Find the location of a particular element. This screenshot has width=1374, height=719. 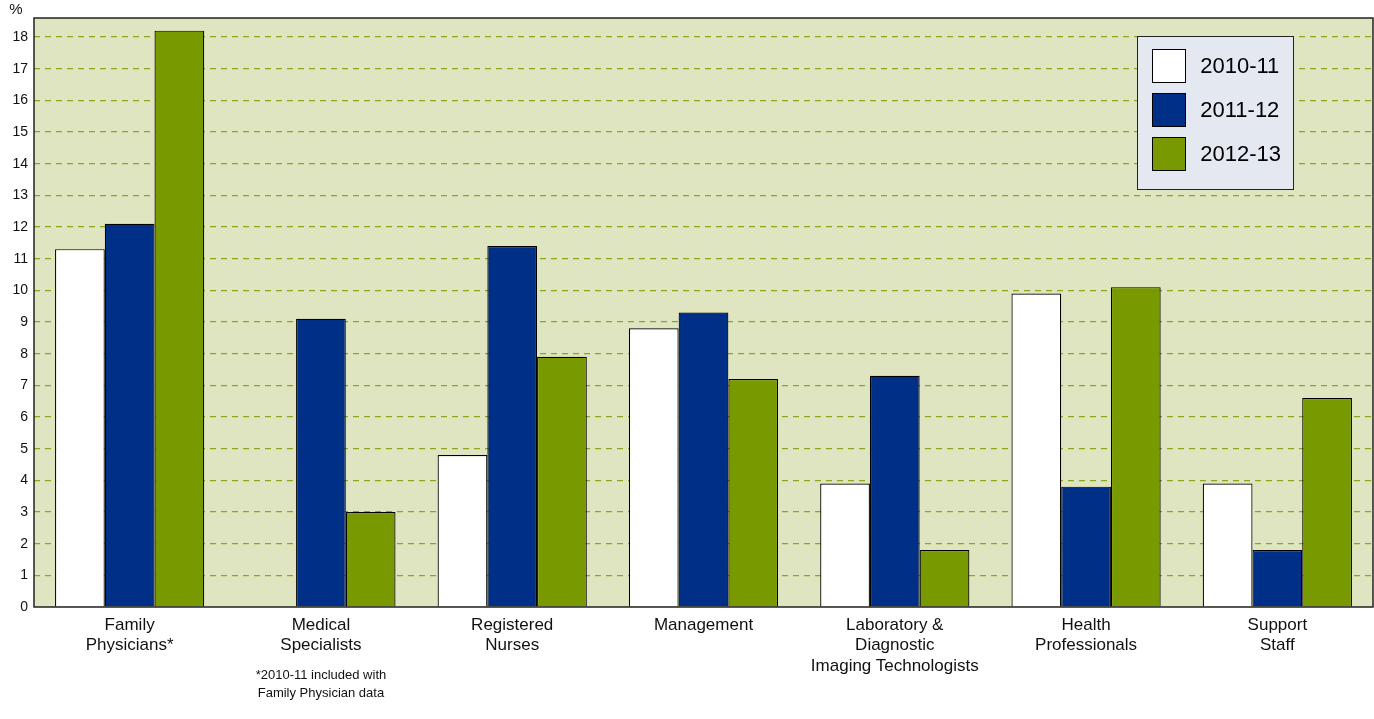

y-tick-label: 2 is located at coordinates (24, 542).